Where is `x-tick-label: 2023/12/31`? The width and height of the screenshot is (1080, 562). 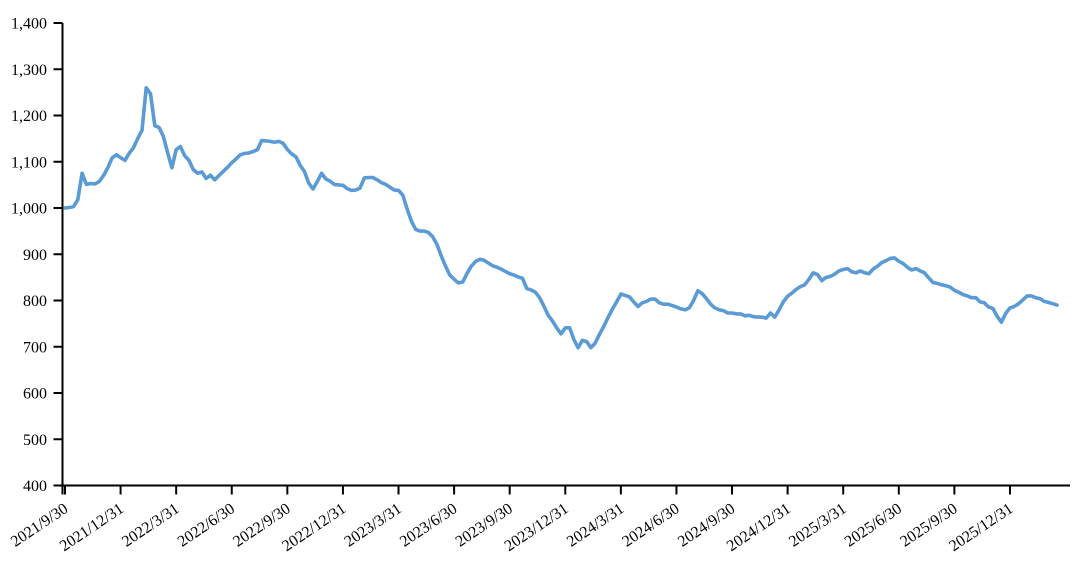 x-tick-label: 2023/12/31 is located at coordinates (537, 527).